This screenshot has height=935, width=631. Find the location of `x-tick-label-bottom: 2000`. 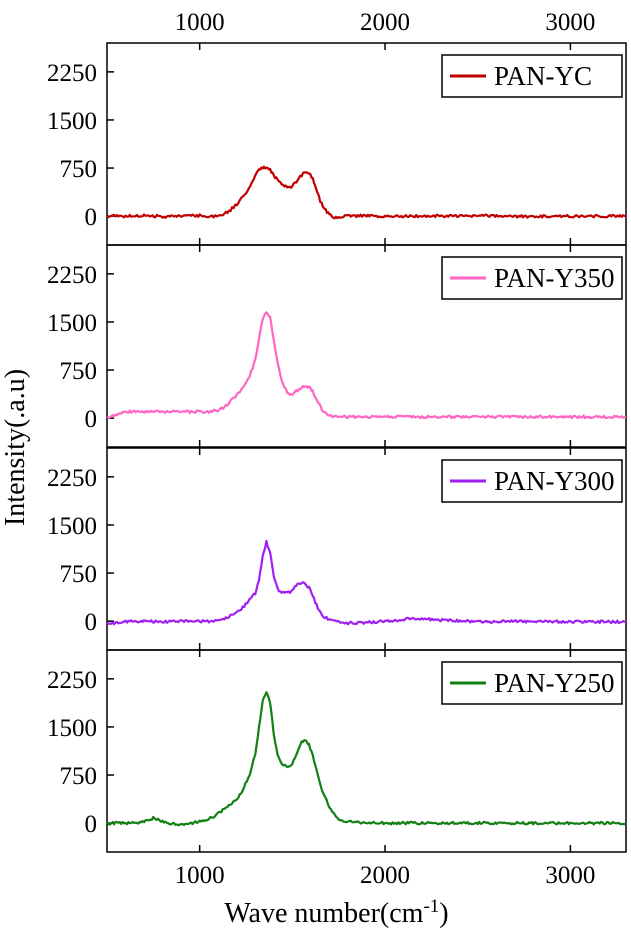

x-tick-label-bottom: 2000 is located at coordinates (385, 875).